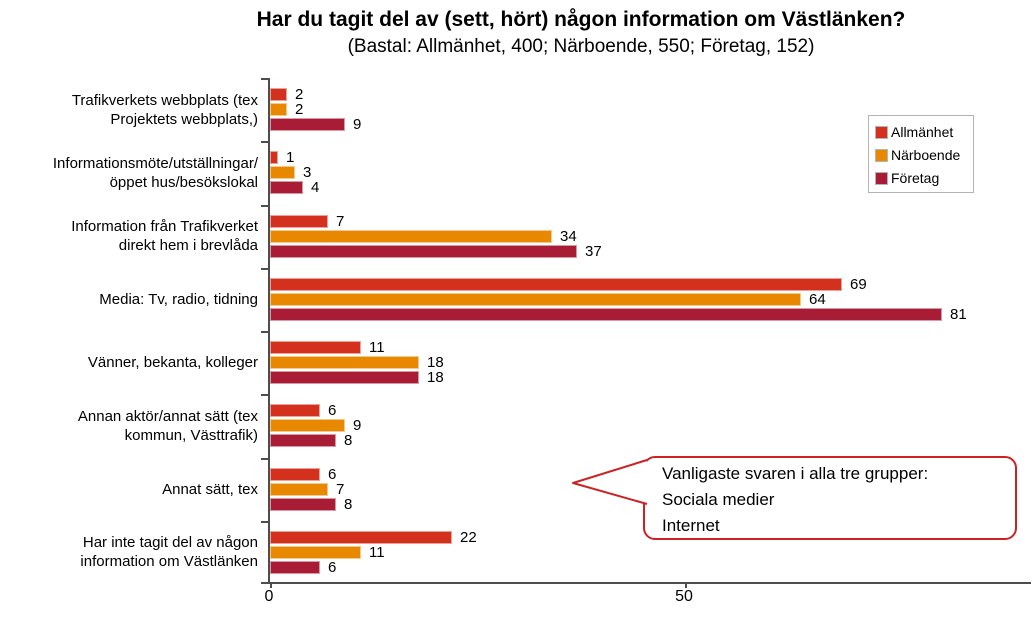 This screenshot has width=1034, height=619. I want to click on bar-group: 7 34 37, so click(650, 236).